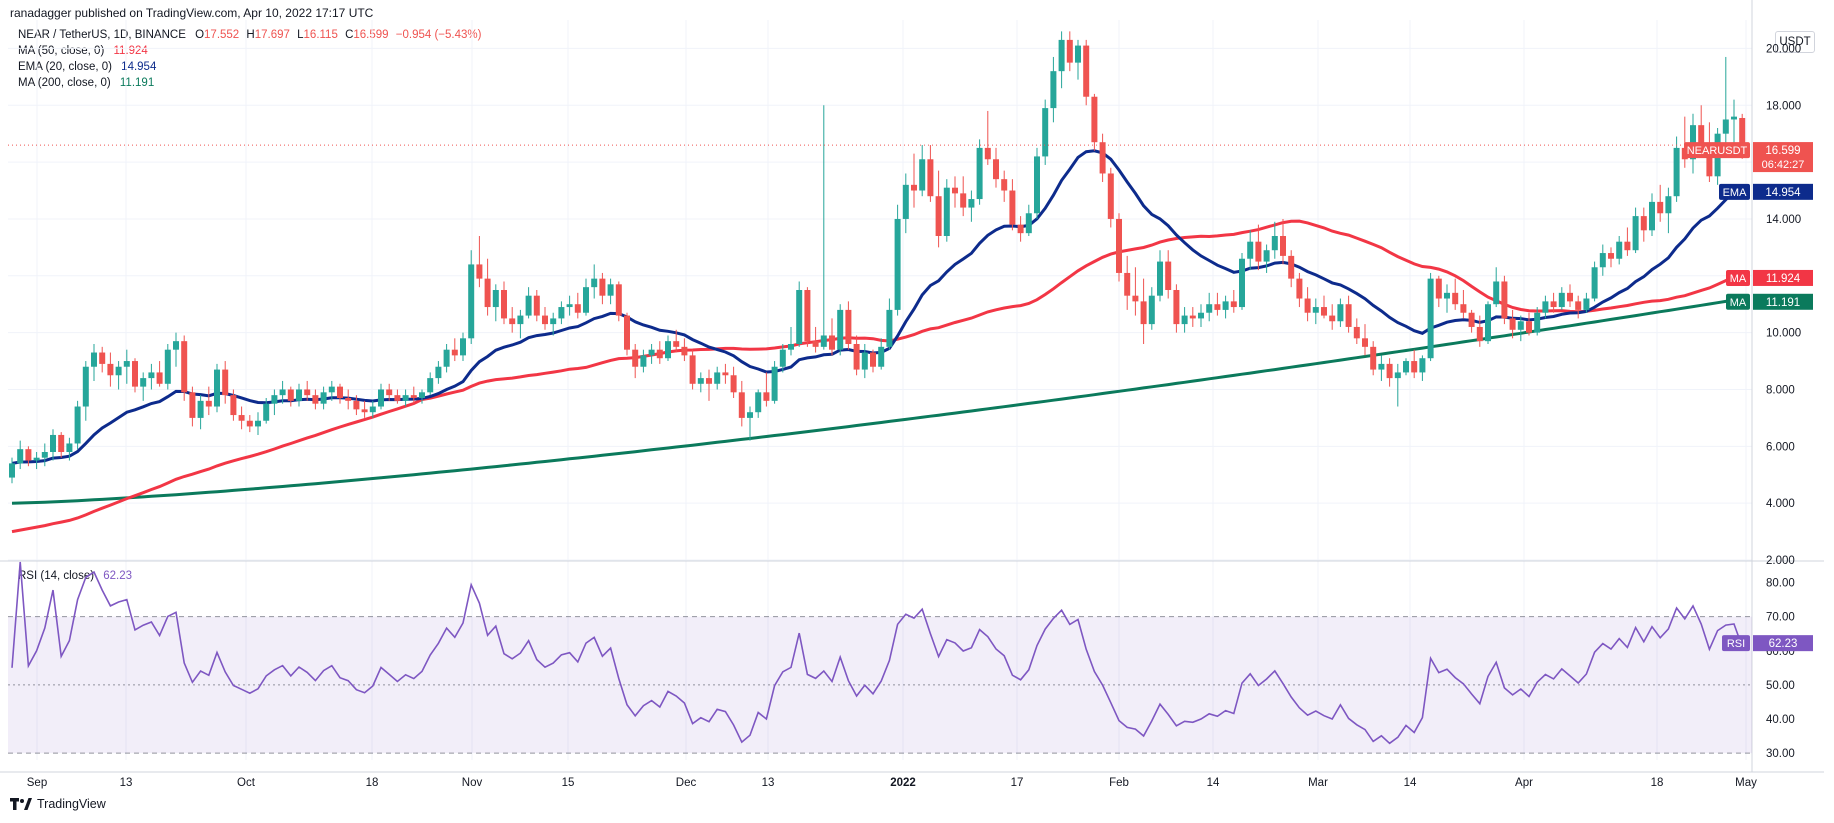 Image resolution: width=1834 pixels, height=823 pixels. I want to click on time-tick-label: 15, so click(568, 783).